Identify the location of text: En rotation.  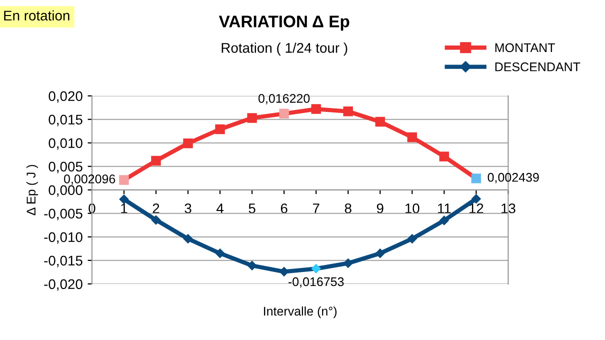
(37, 15).